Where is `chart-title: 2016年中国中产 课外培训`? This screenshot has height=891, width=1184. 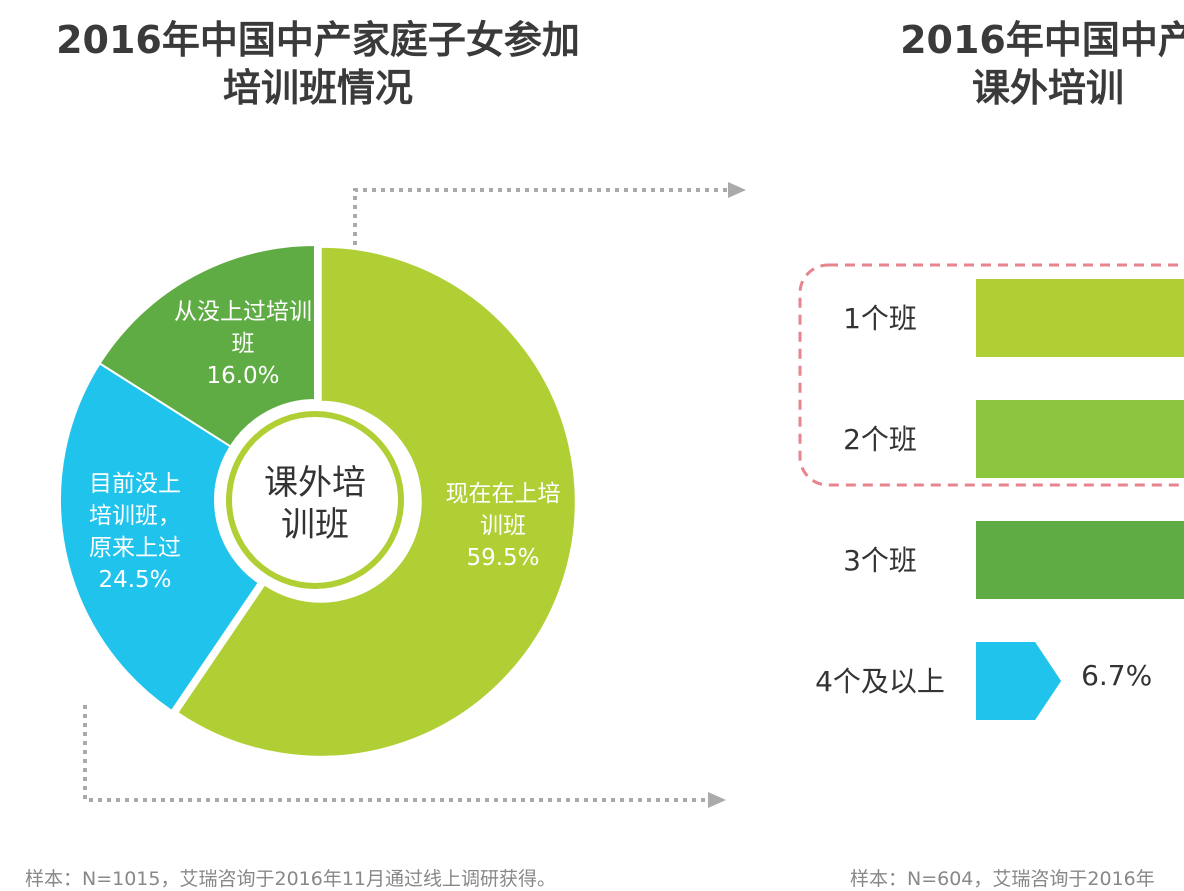
chart-title: 2016年中国中产 课外培训 is located at coordinates (1041, 64).